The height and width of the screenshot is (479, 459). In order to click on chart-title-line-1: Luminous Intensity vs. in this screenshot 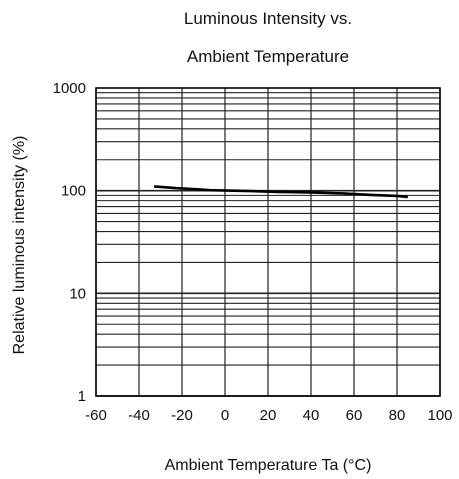, I will do `click(268, 18)`.